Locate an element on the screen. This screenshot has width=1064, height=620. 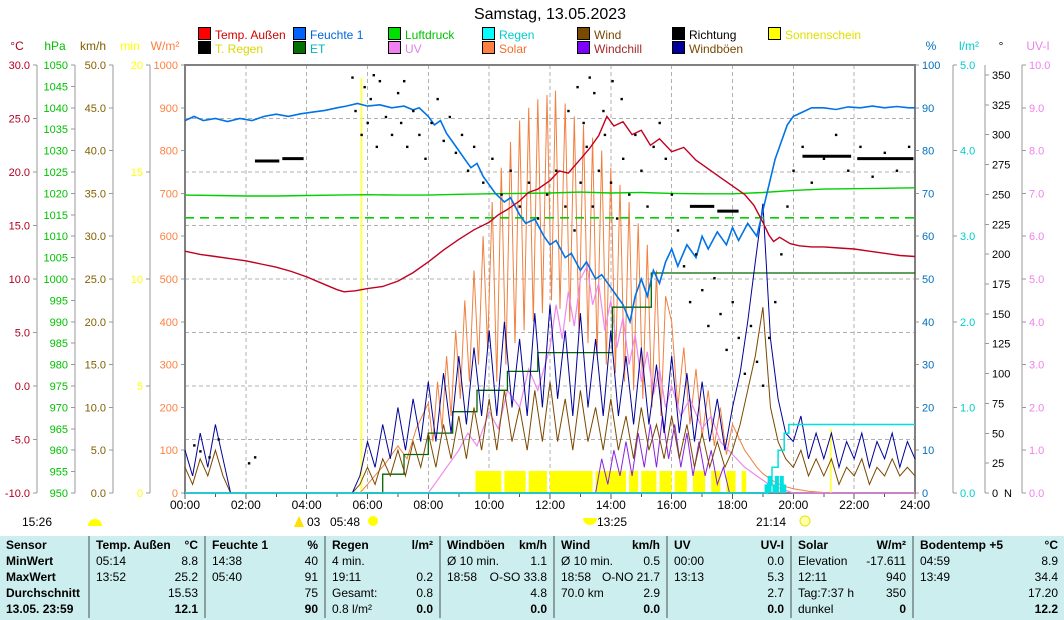
axis-tick-label: 1030 is located at coordinates (56, 152).